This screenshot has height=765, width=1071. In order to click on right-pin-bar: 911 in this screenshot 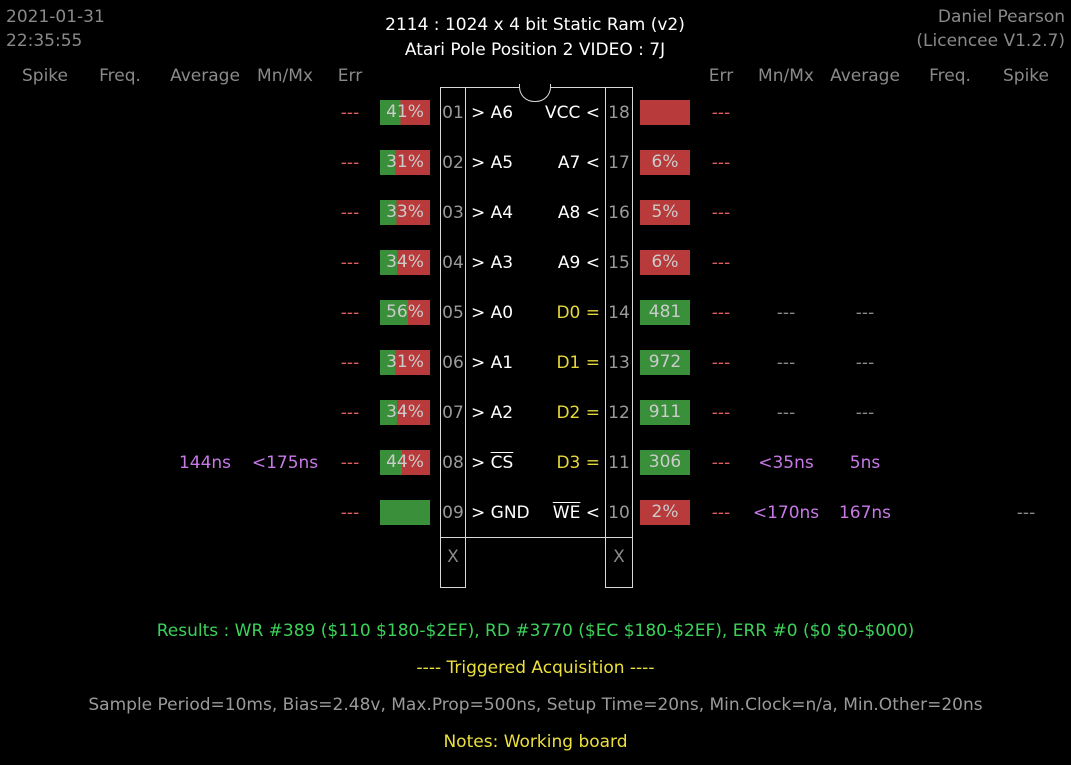, I will do `click(665, 412)`.